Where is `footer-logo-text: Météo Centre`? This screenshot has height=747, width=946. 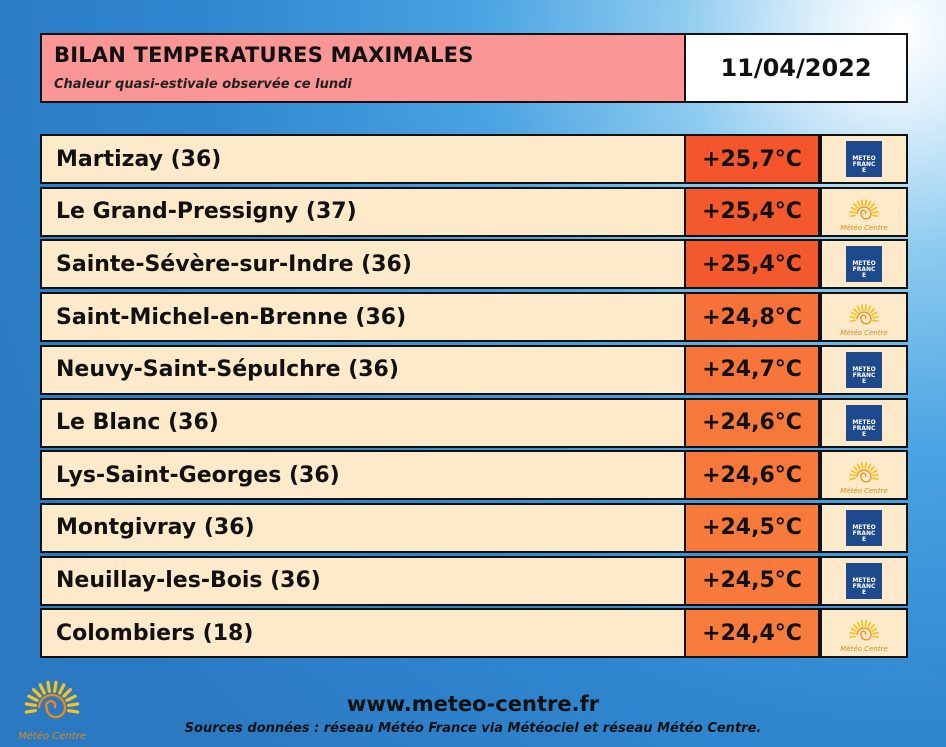
footer-logo-text: Météo Centre is located at coordinates (52, 736).